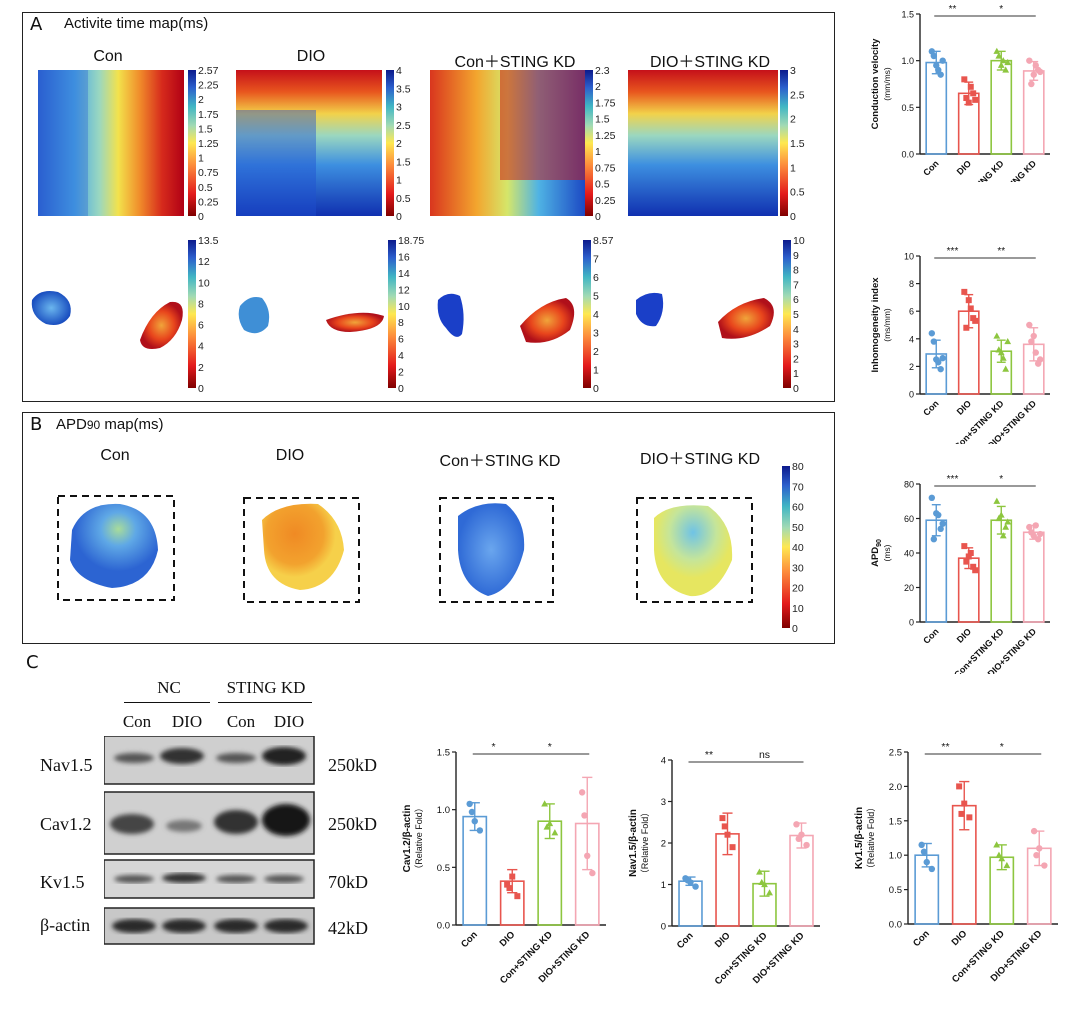 The image size is (1080, 1017). I want to click on y-axis-label-unit: (mm/ms), so click(887, 84).